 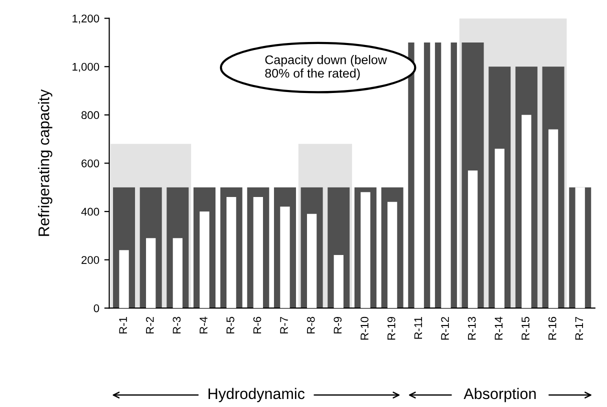 I want to click on y-tick-label: 800, so click(x=90, y=115).